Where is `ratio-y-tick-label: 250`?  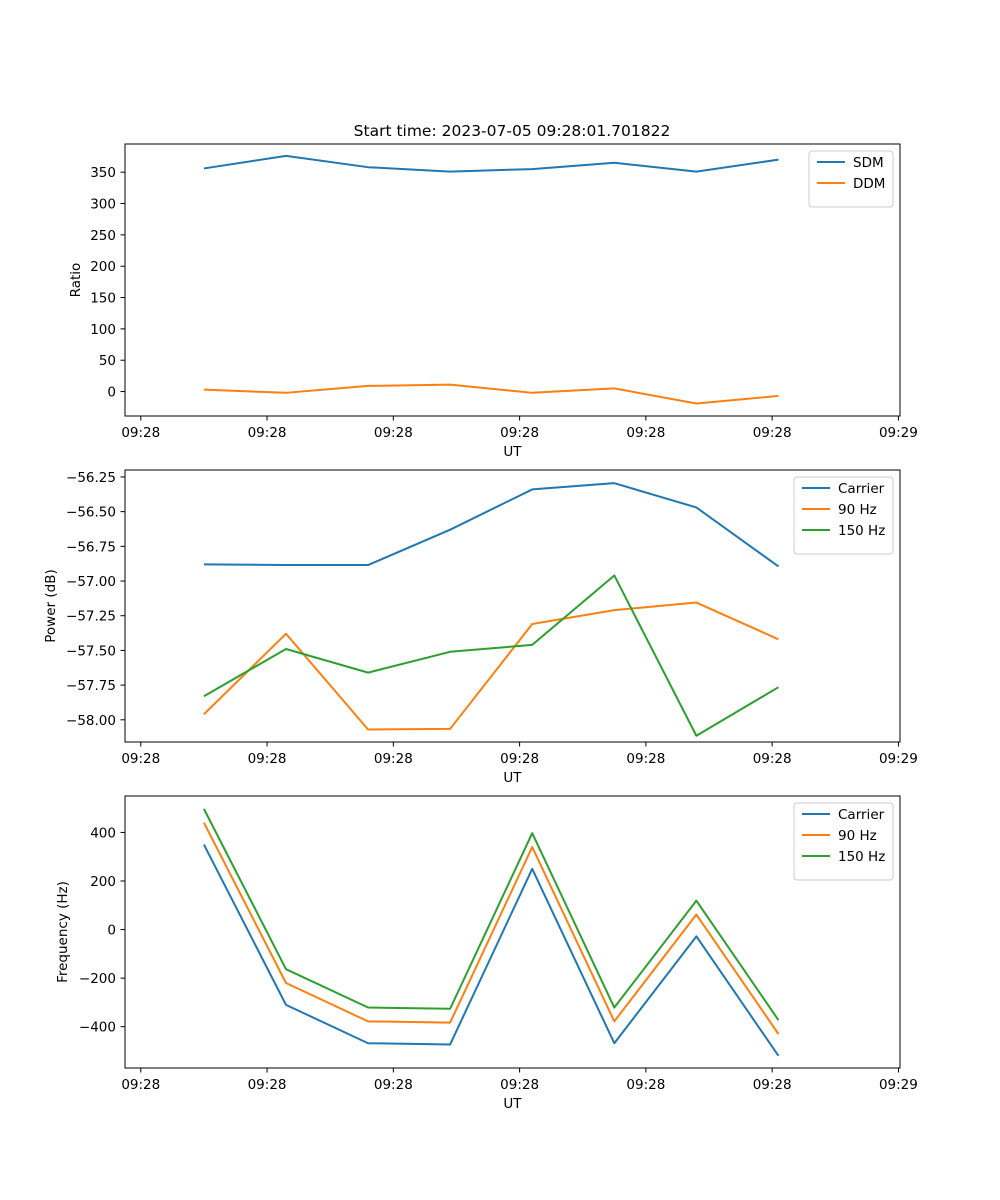 ratio-y-tick-label: 250 is located at coordinates (103, 236).